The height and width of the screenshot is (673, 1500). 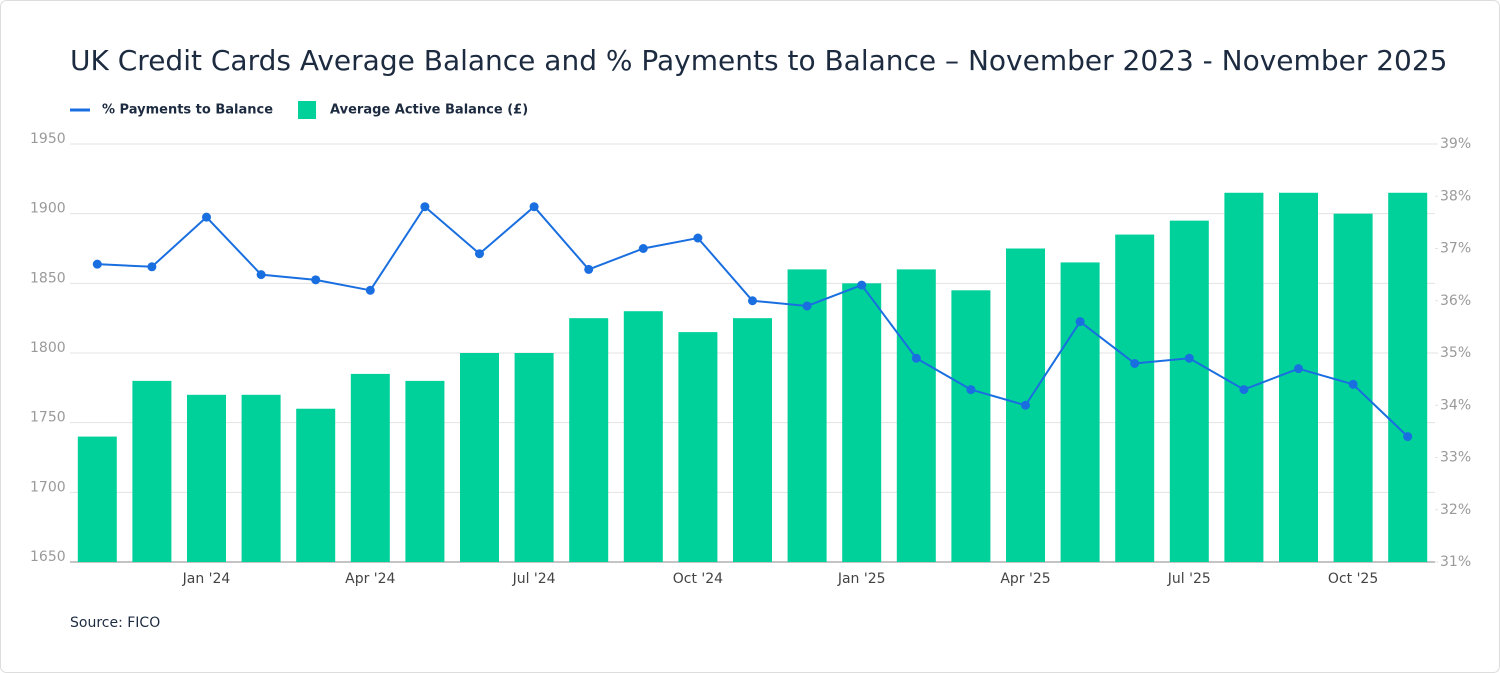 I want to click on x-tick-label: Oct '25, so click(x=1353, y=579).